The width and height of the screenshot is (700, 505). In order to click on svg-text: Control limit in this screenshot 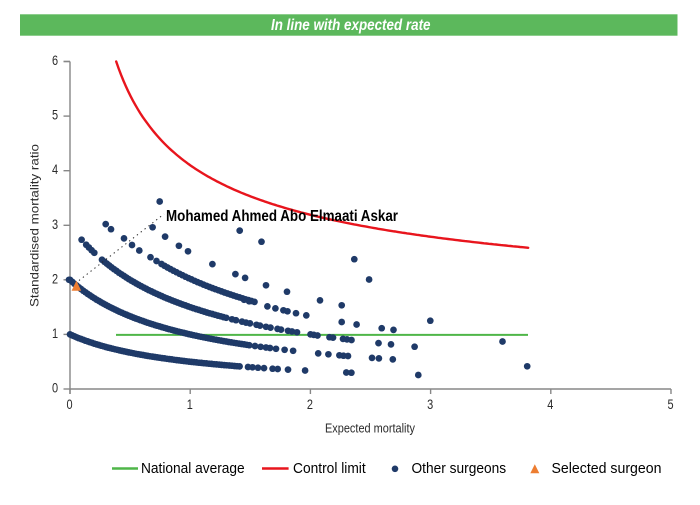, I will do `click(329, 469)`.